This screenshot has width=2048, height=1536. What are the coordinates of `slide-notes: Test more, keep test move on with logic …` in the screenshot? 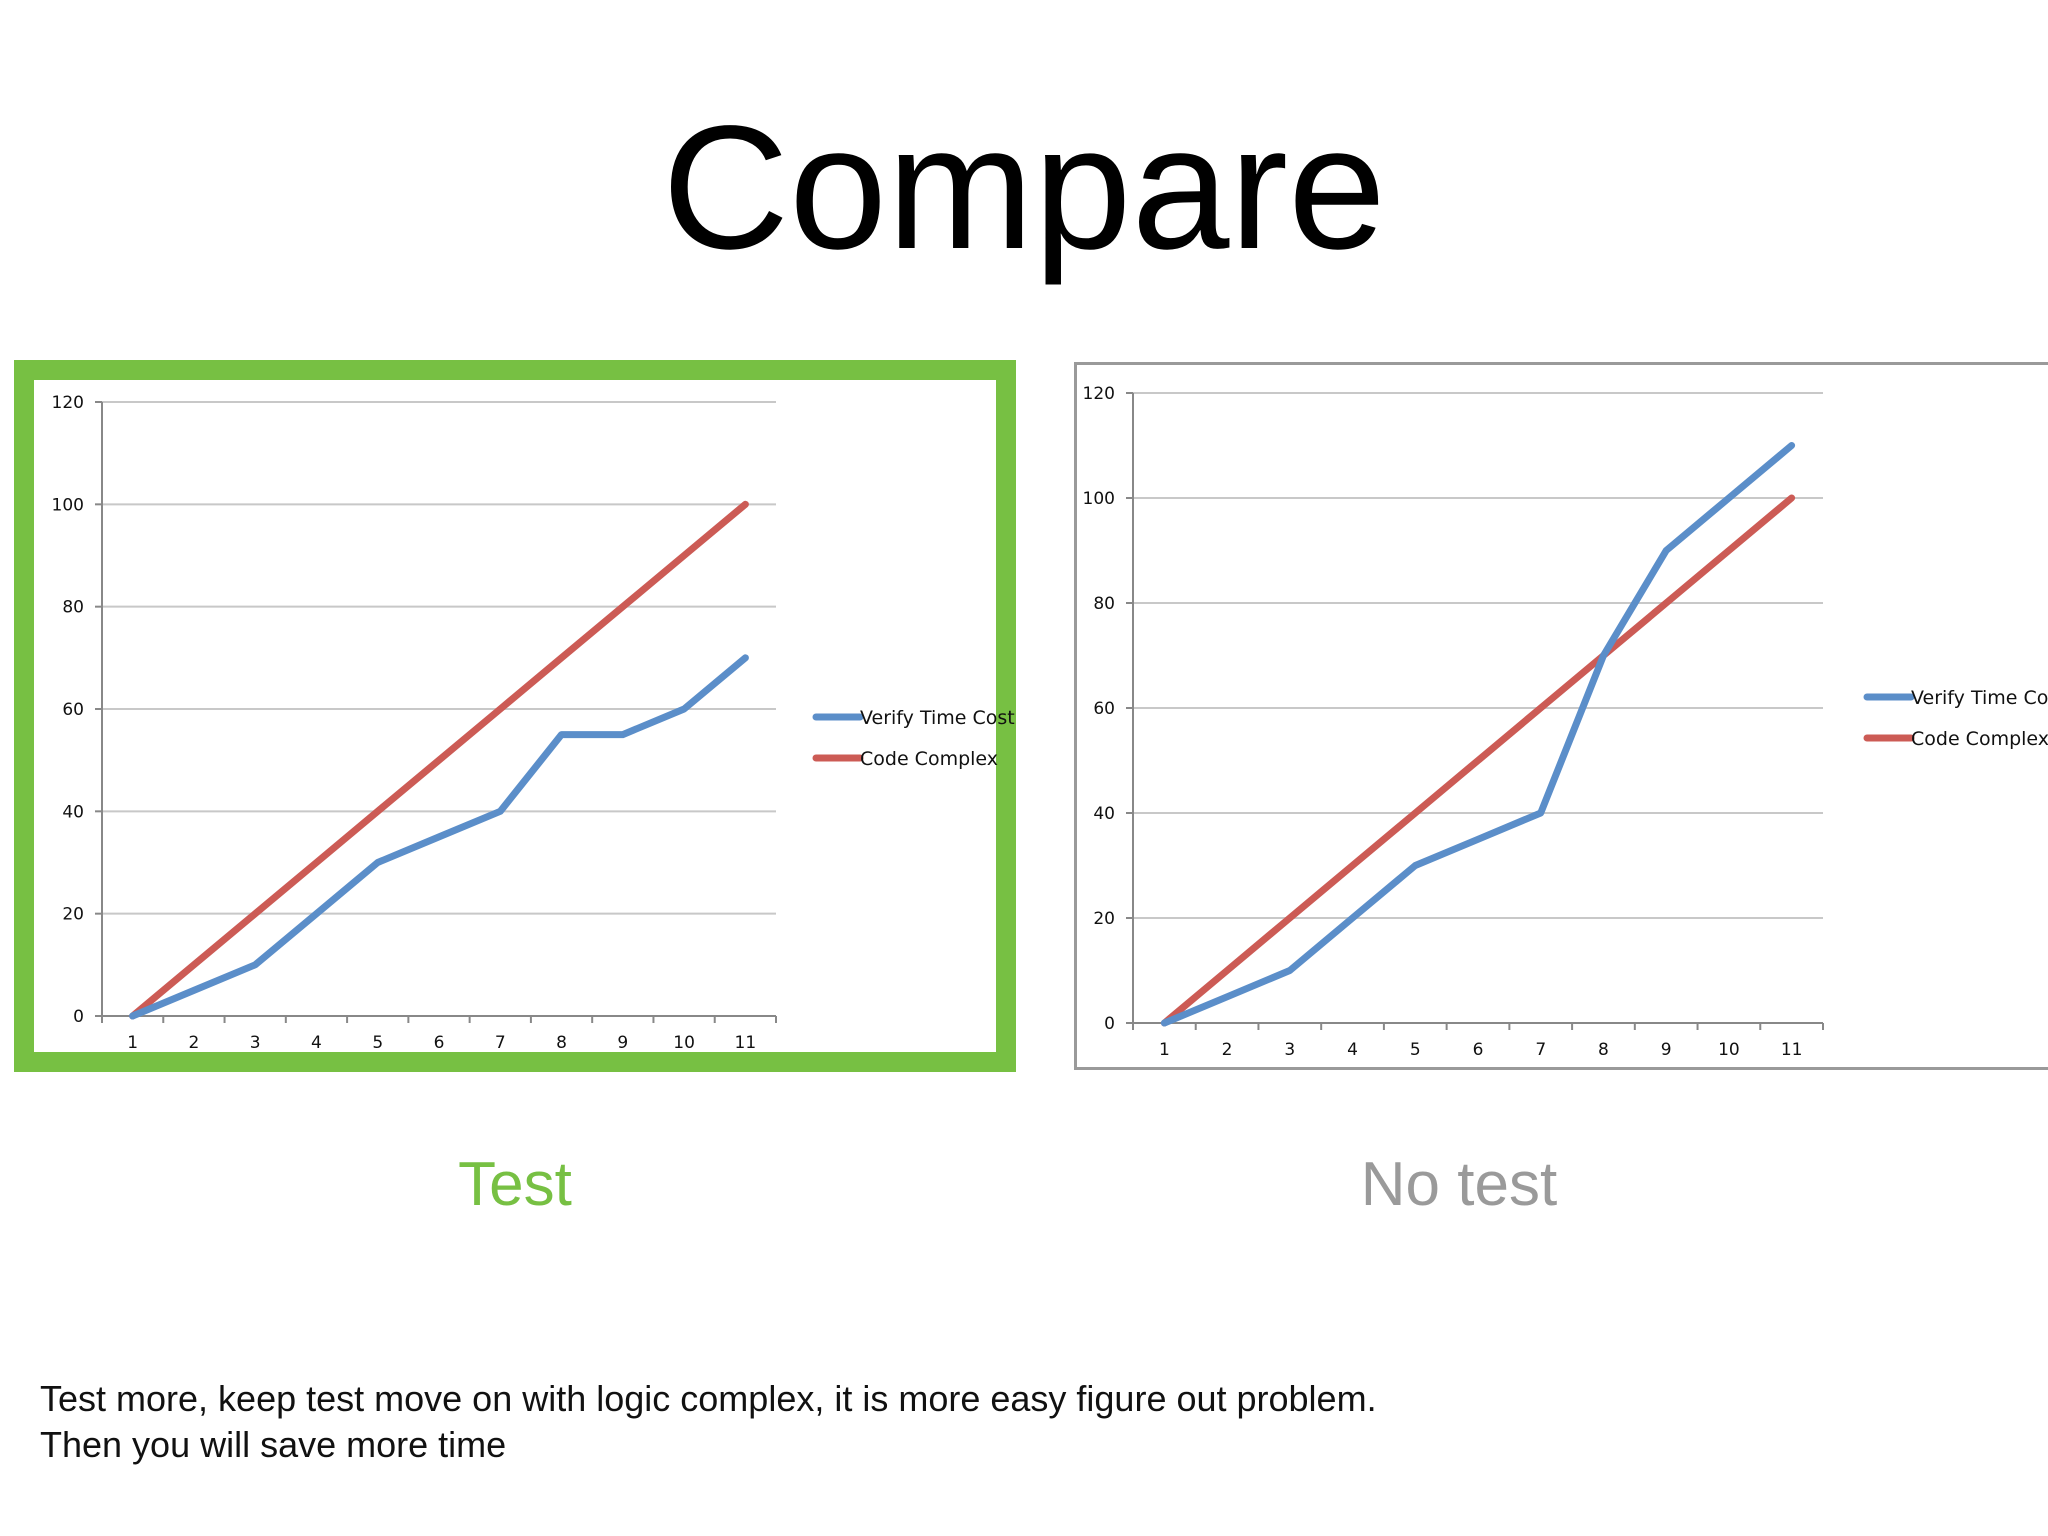 It's located at (708, 1422).